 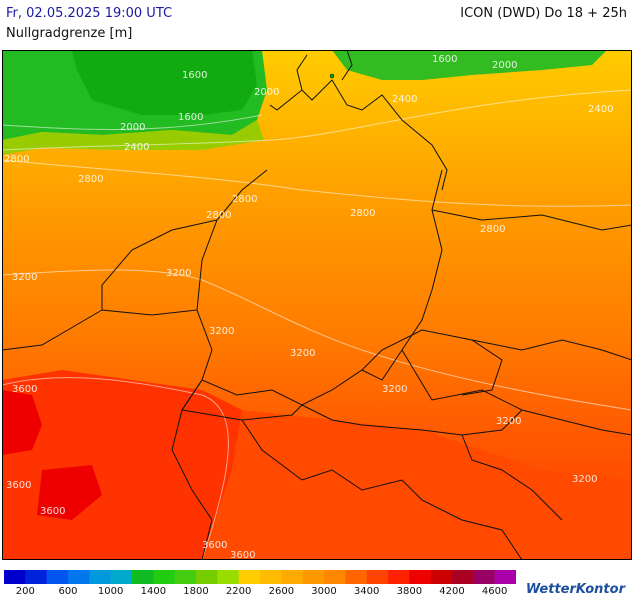 I want to click on legend-tick-label: 3800, so click(x=409, y=591).